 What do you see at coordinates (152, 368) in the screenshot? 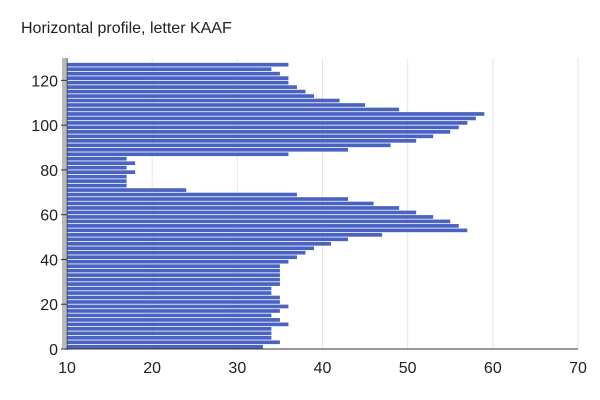
I see `x-tick-label: 20` at bounding box center [152, 368].